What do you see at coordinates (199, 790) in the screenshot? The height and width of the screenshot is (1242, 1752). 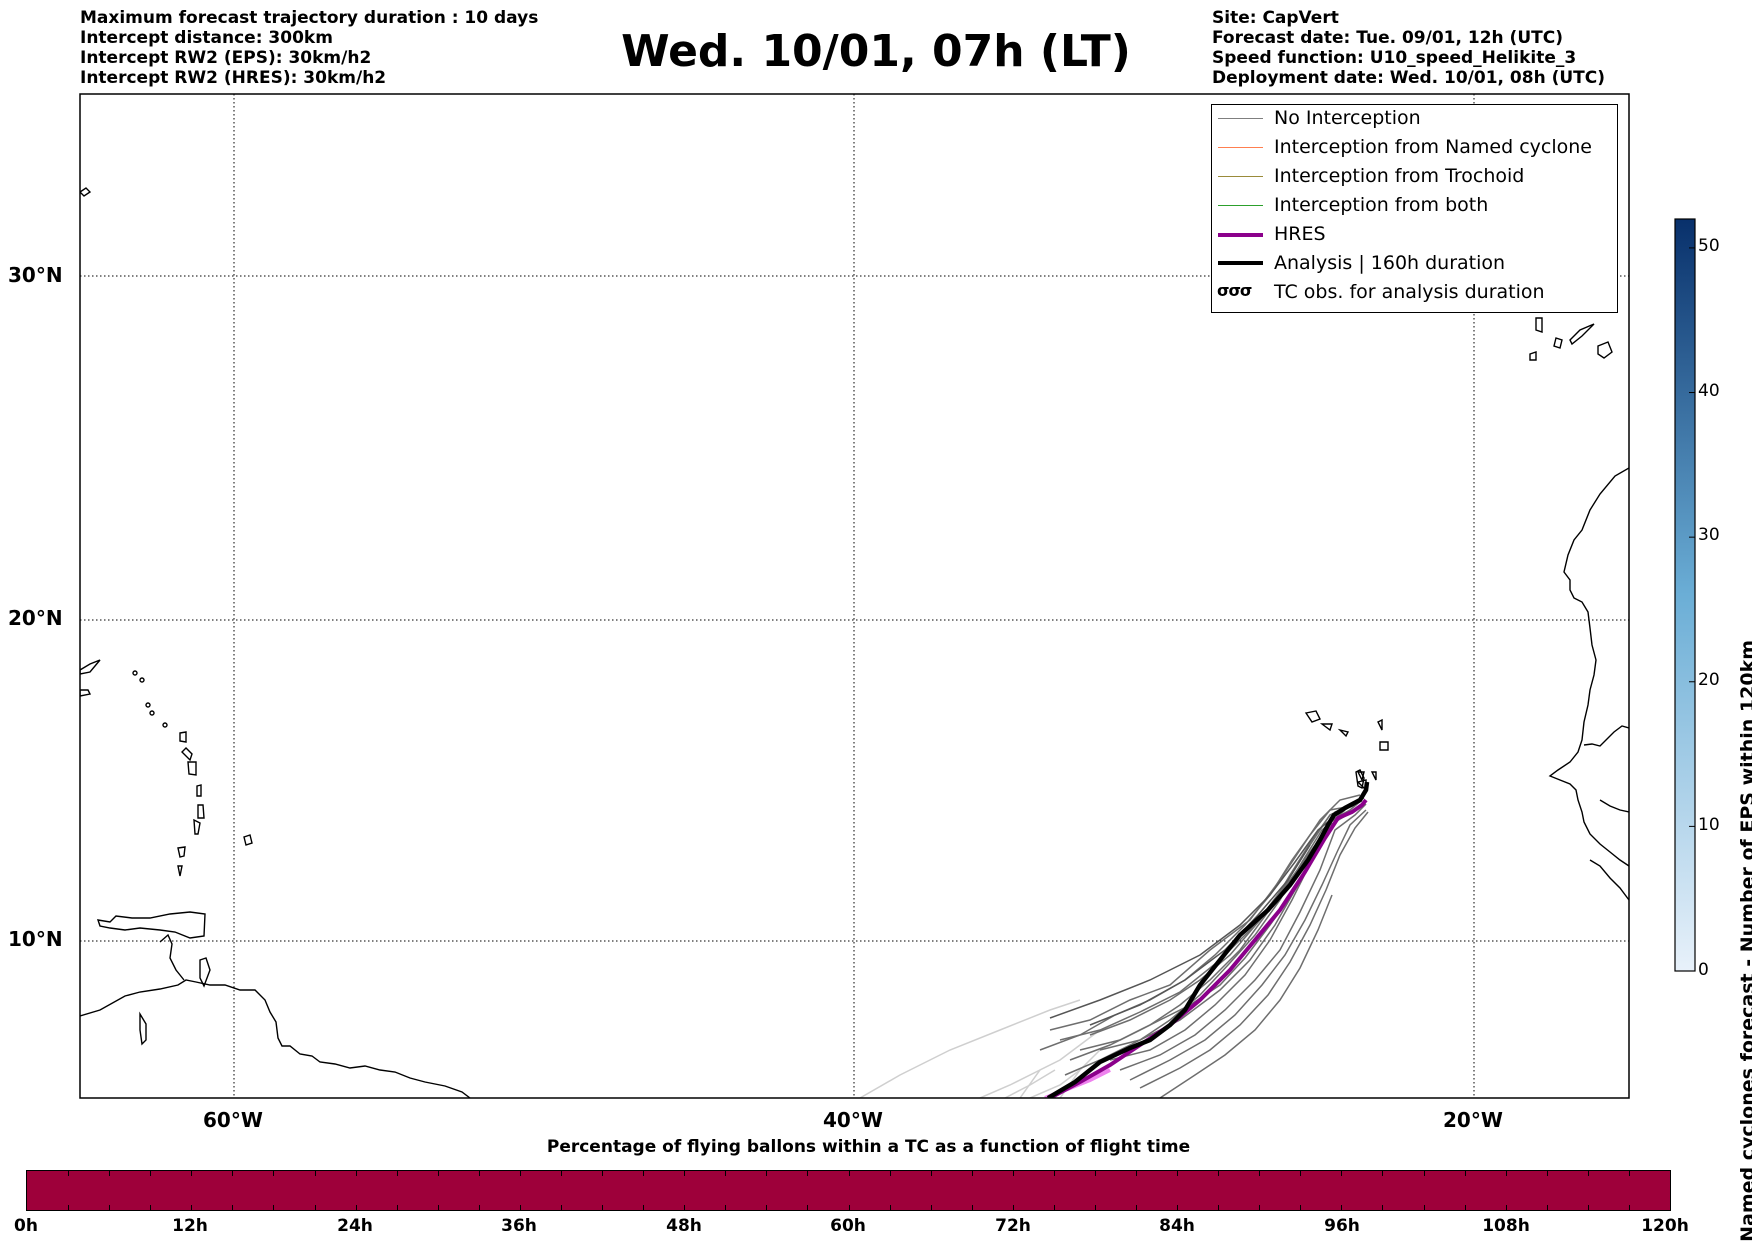 I see `island-st-lucia` at bounding box center [199, 790].